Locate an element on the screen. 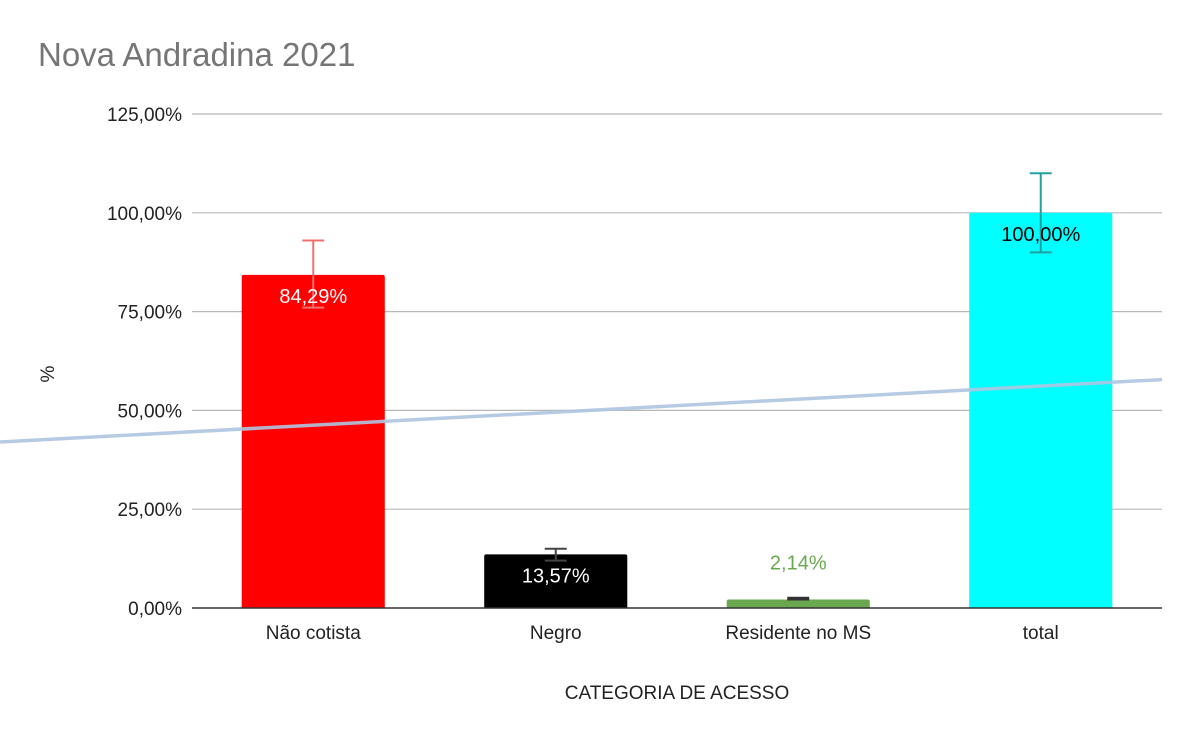 The width and height of the screenshot is (1200, 742). trendline is located at coordinates (581, 410).